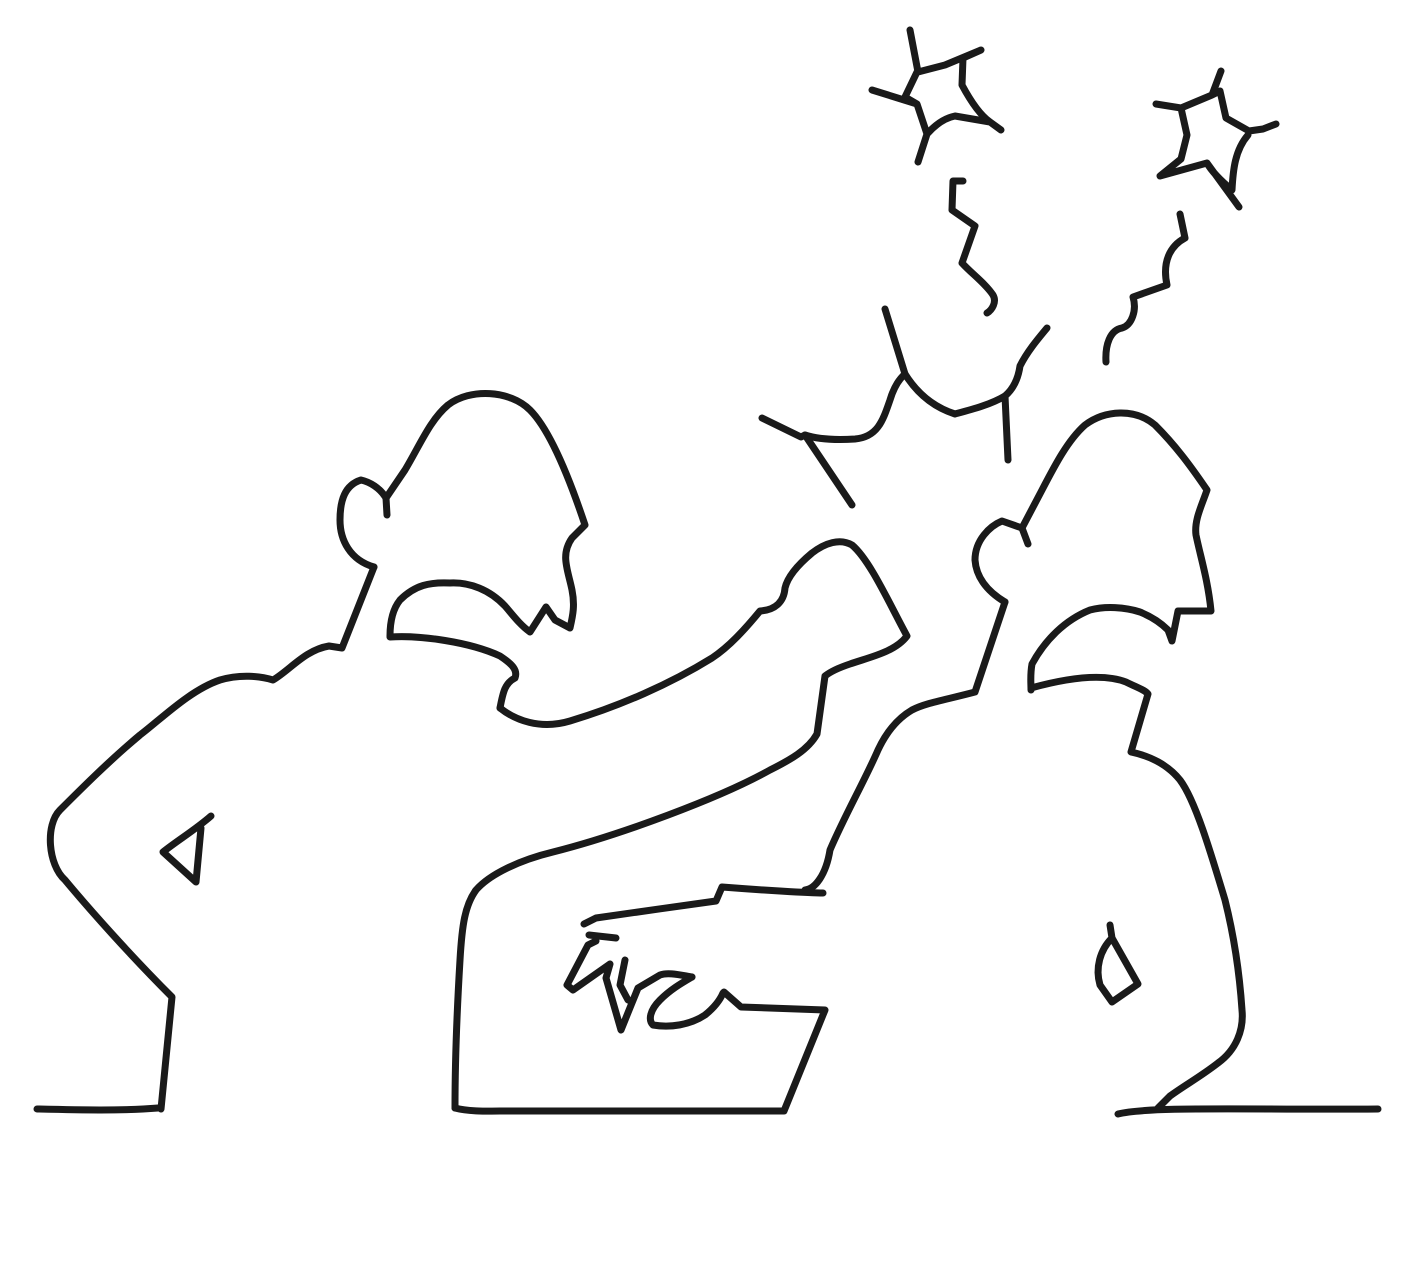 The height and width of the screenshot is (1279, 1405). I want to click on middle-person-bottom, so click(640, 1051).